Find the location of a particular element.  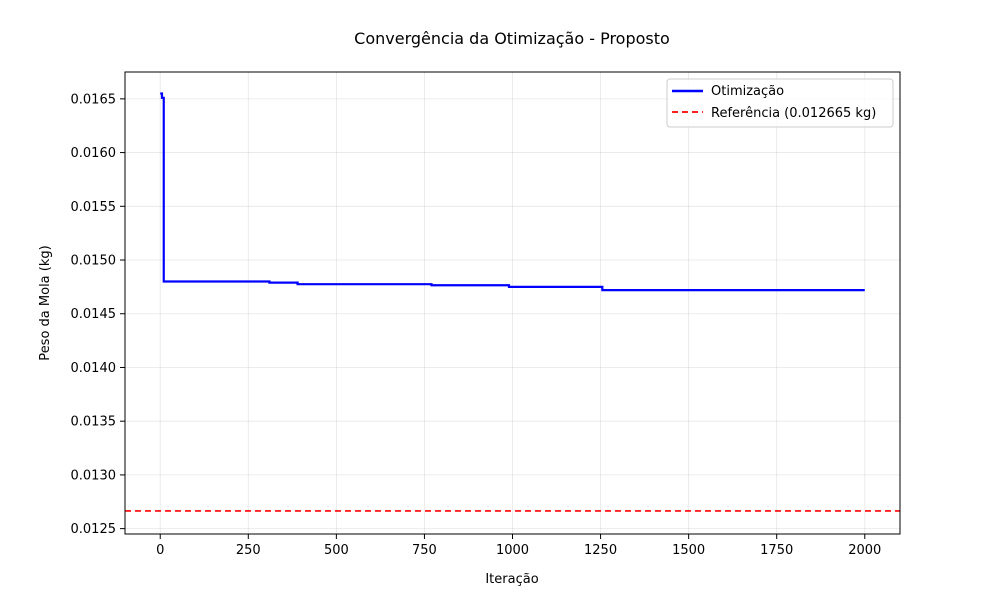

x-axis: 0 250 500 750 1000 1250 1500 1750 2000 is located at coordinates (518, 546).